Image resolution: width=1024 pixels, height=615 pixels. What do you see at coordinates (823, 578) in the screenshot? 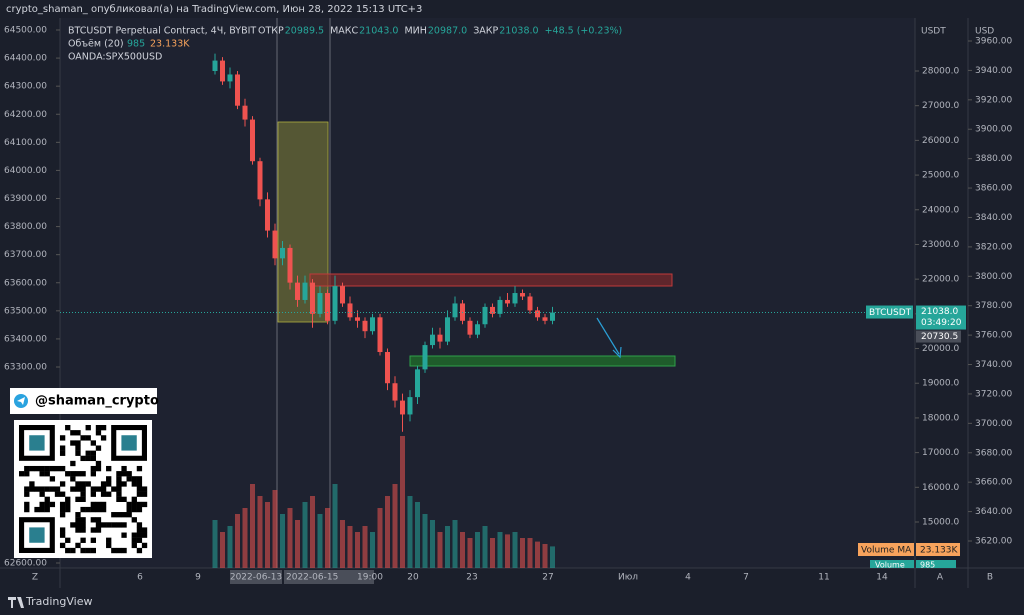
I see `x-tick-label: 11` at bounding box center [823, 578].